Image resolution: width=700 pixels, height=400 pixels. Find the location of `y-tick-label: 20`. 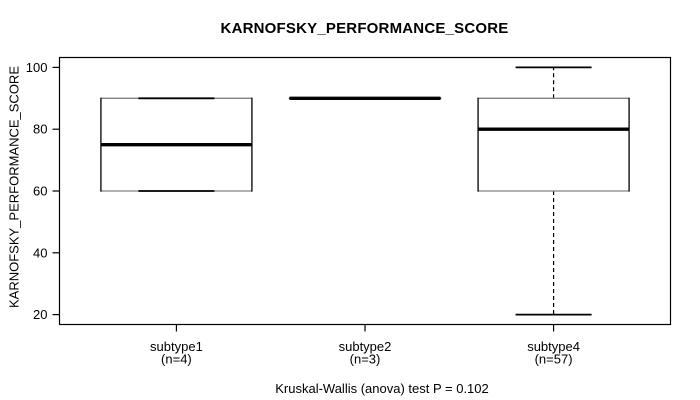

y-tick-label: 20 is located at coordinates (40, 314).